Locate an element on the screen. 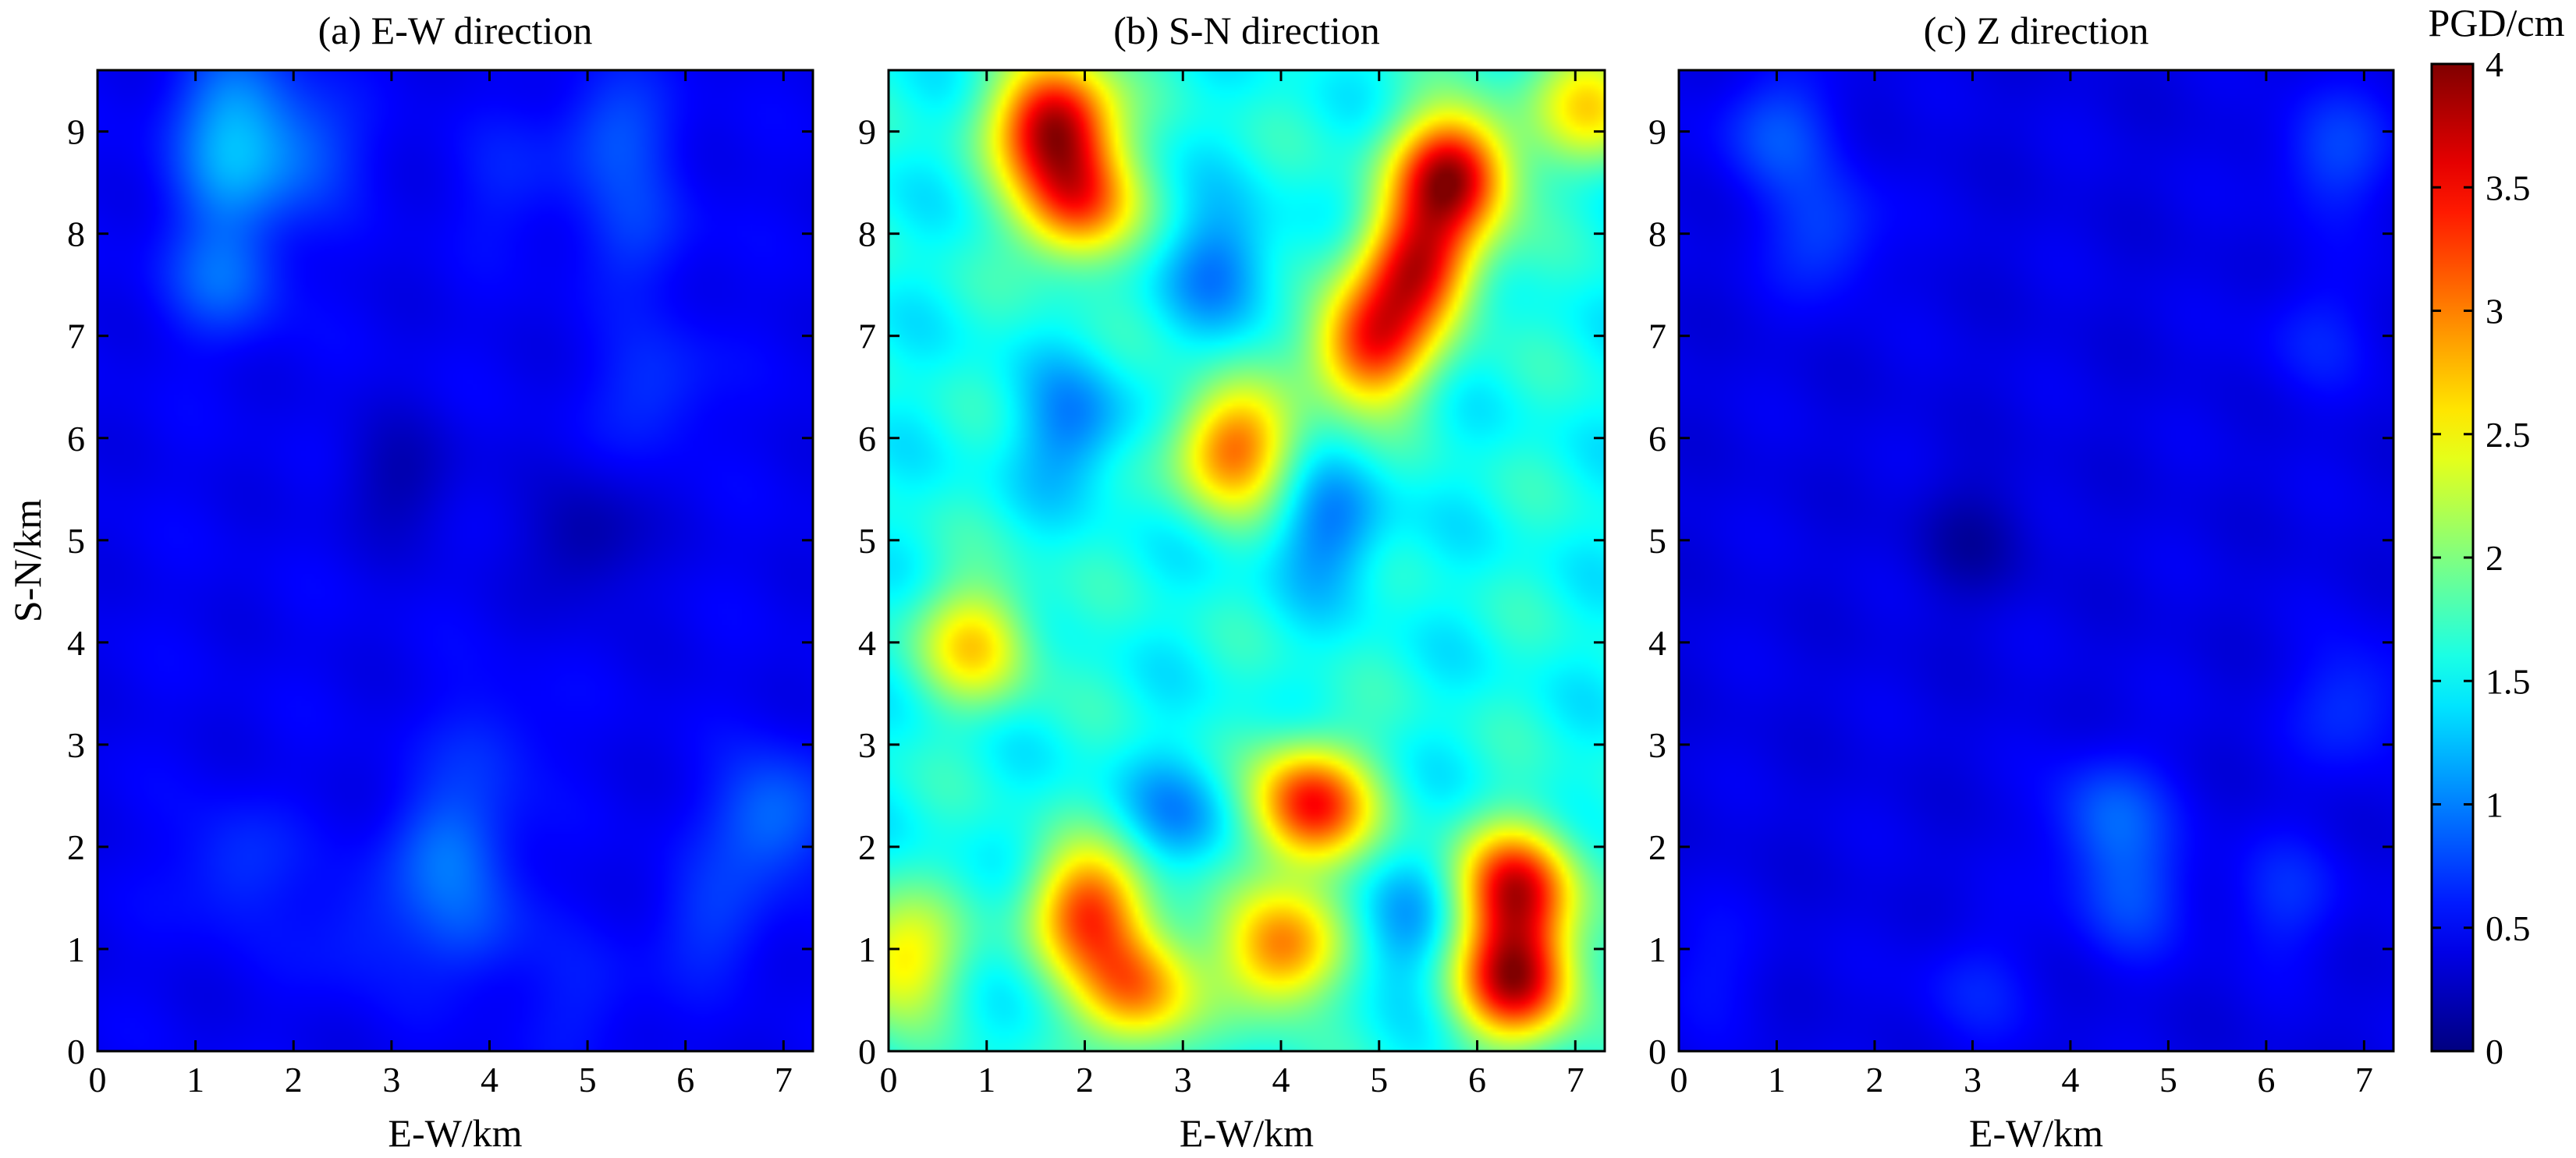 The height and width of the screenshot is (1158, 2576). colorbar-tick-label: 3.5 is located at coordinates (2508, 187).